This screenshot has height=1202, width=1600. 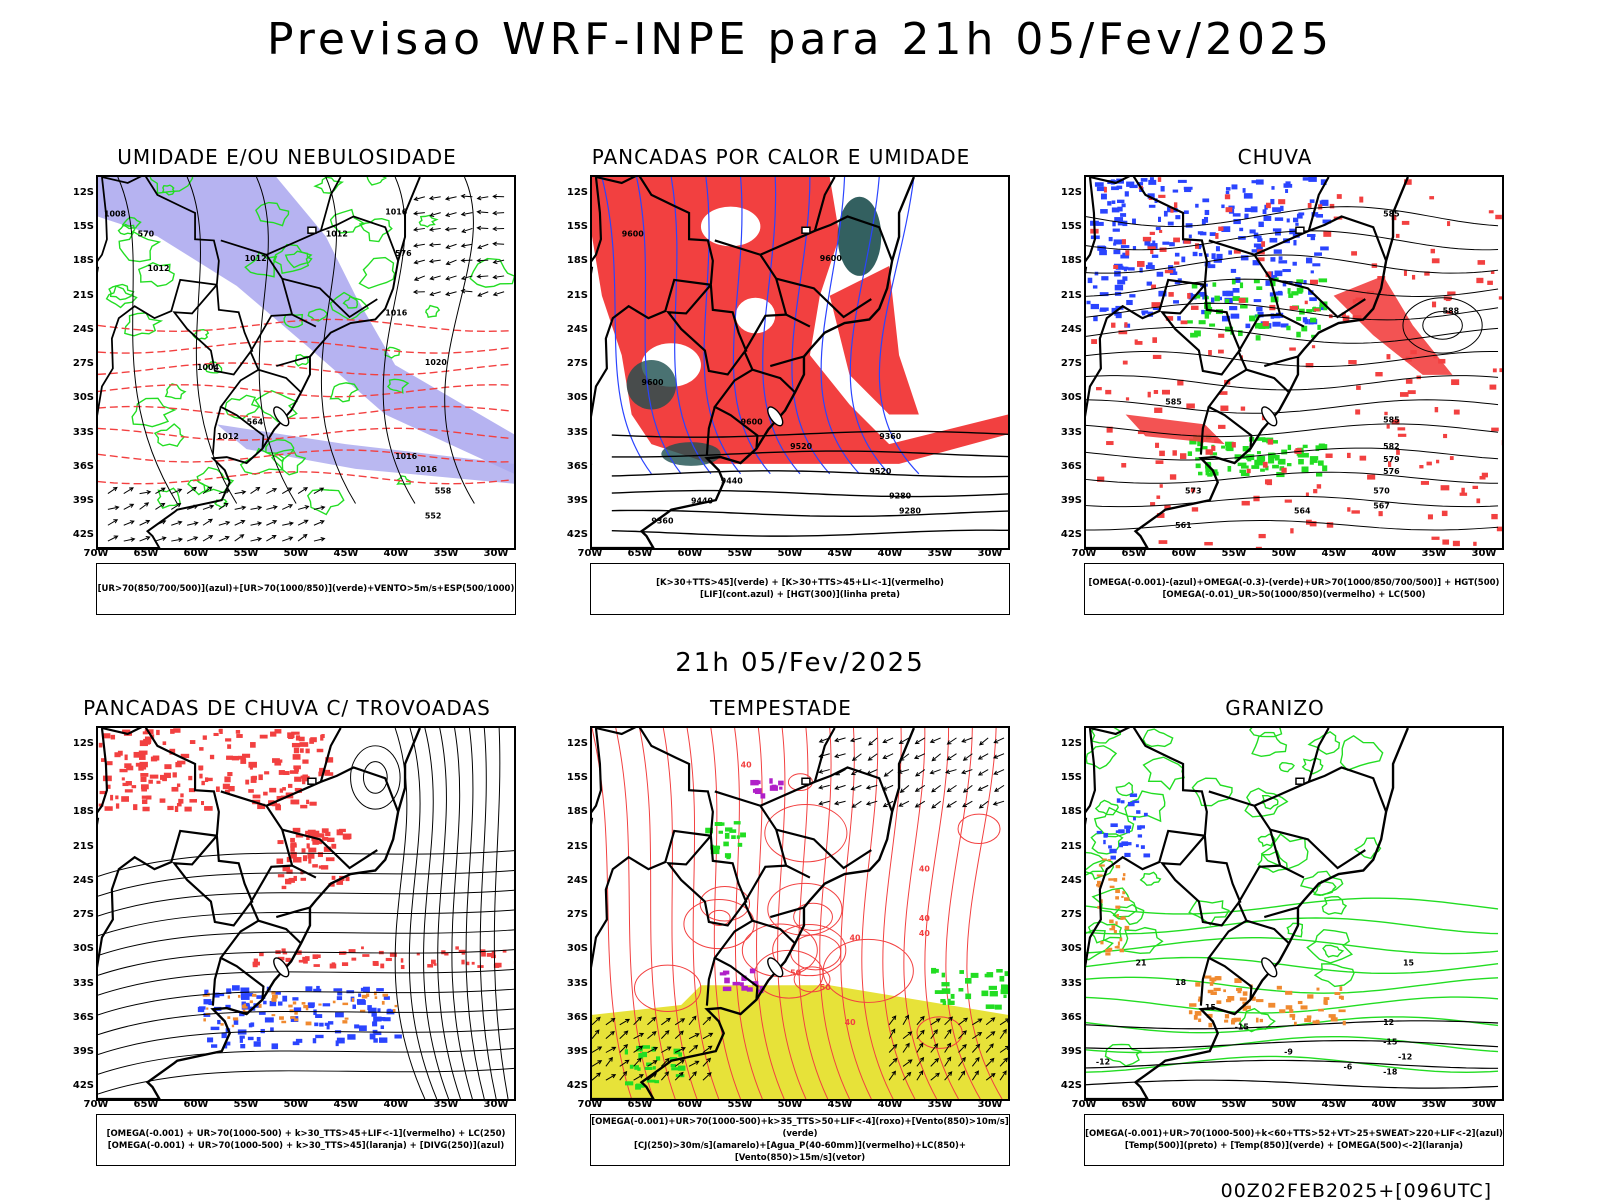 What do you see at coordinates (76, 534) in the screenshot?
I see `lat-tick-label: 42S` at bounding box center [76, 534].